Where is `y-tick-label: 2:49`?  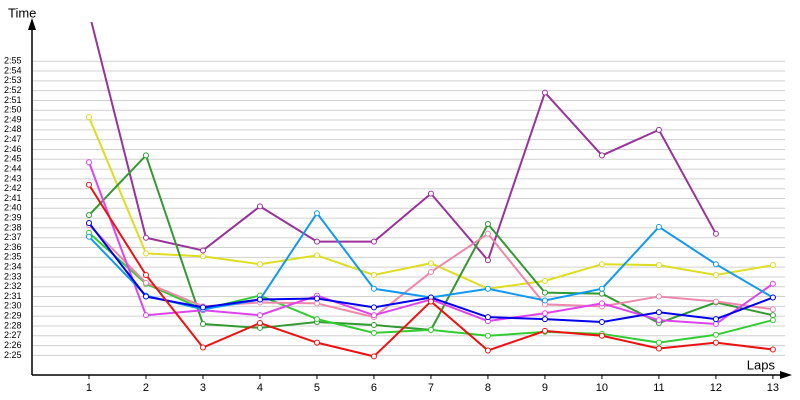 y-tick-label: 2:49 is located at coordinates (13, 119).